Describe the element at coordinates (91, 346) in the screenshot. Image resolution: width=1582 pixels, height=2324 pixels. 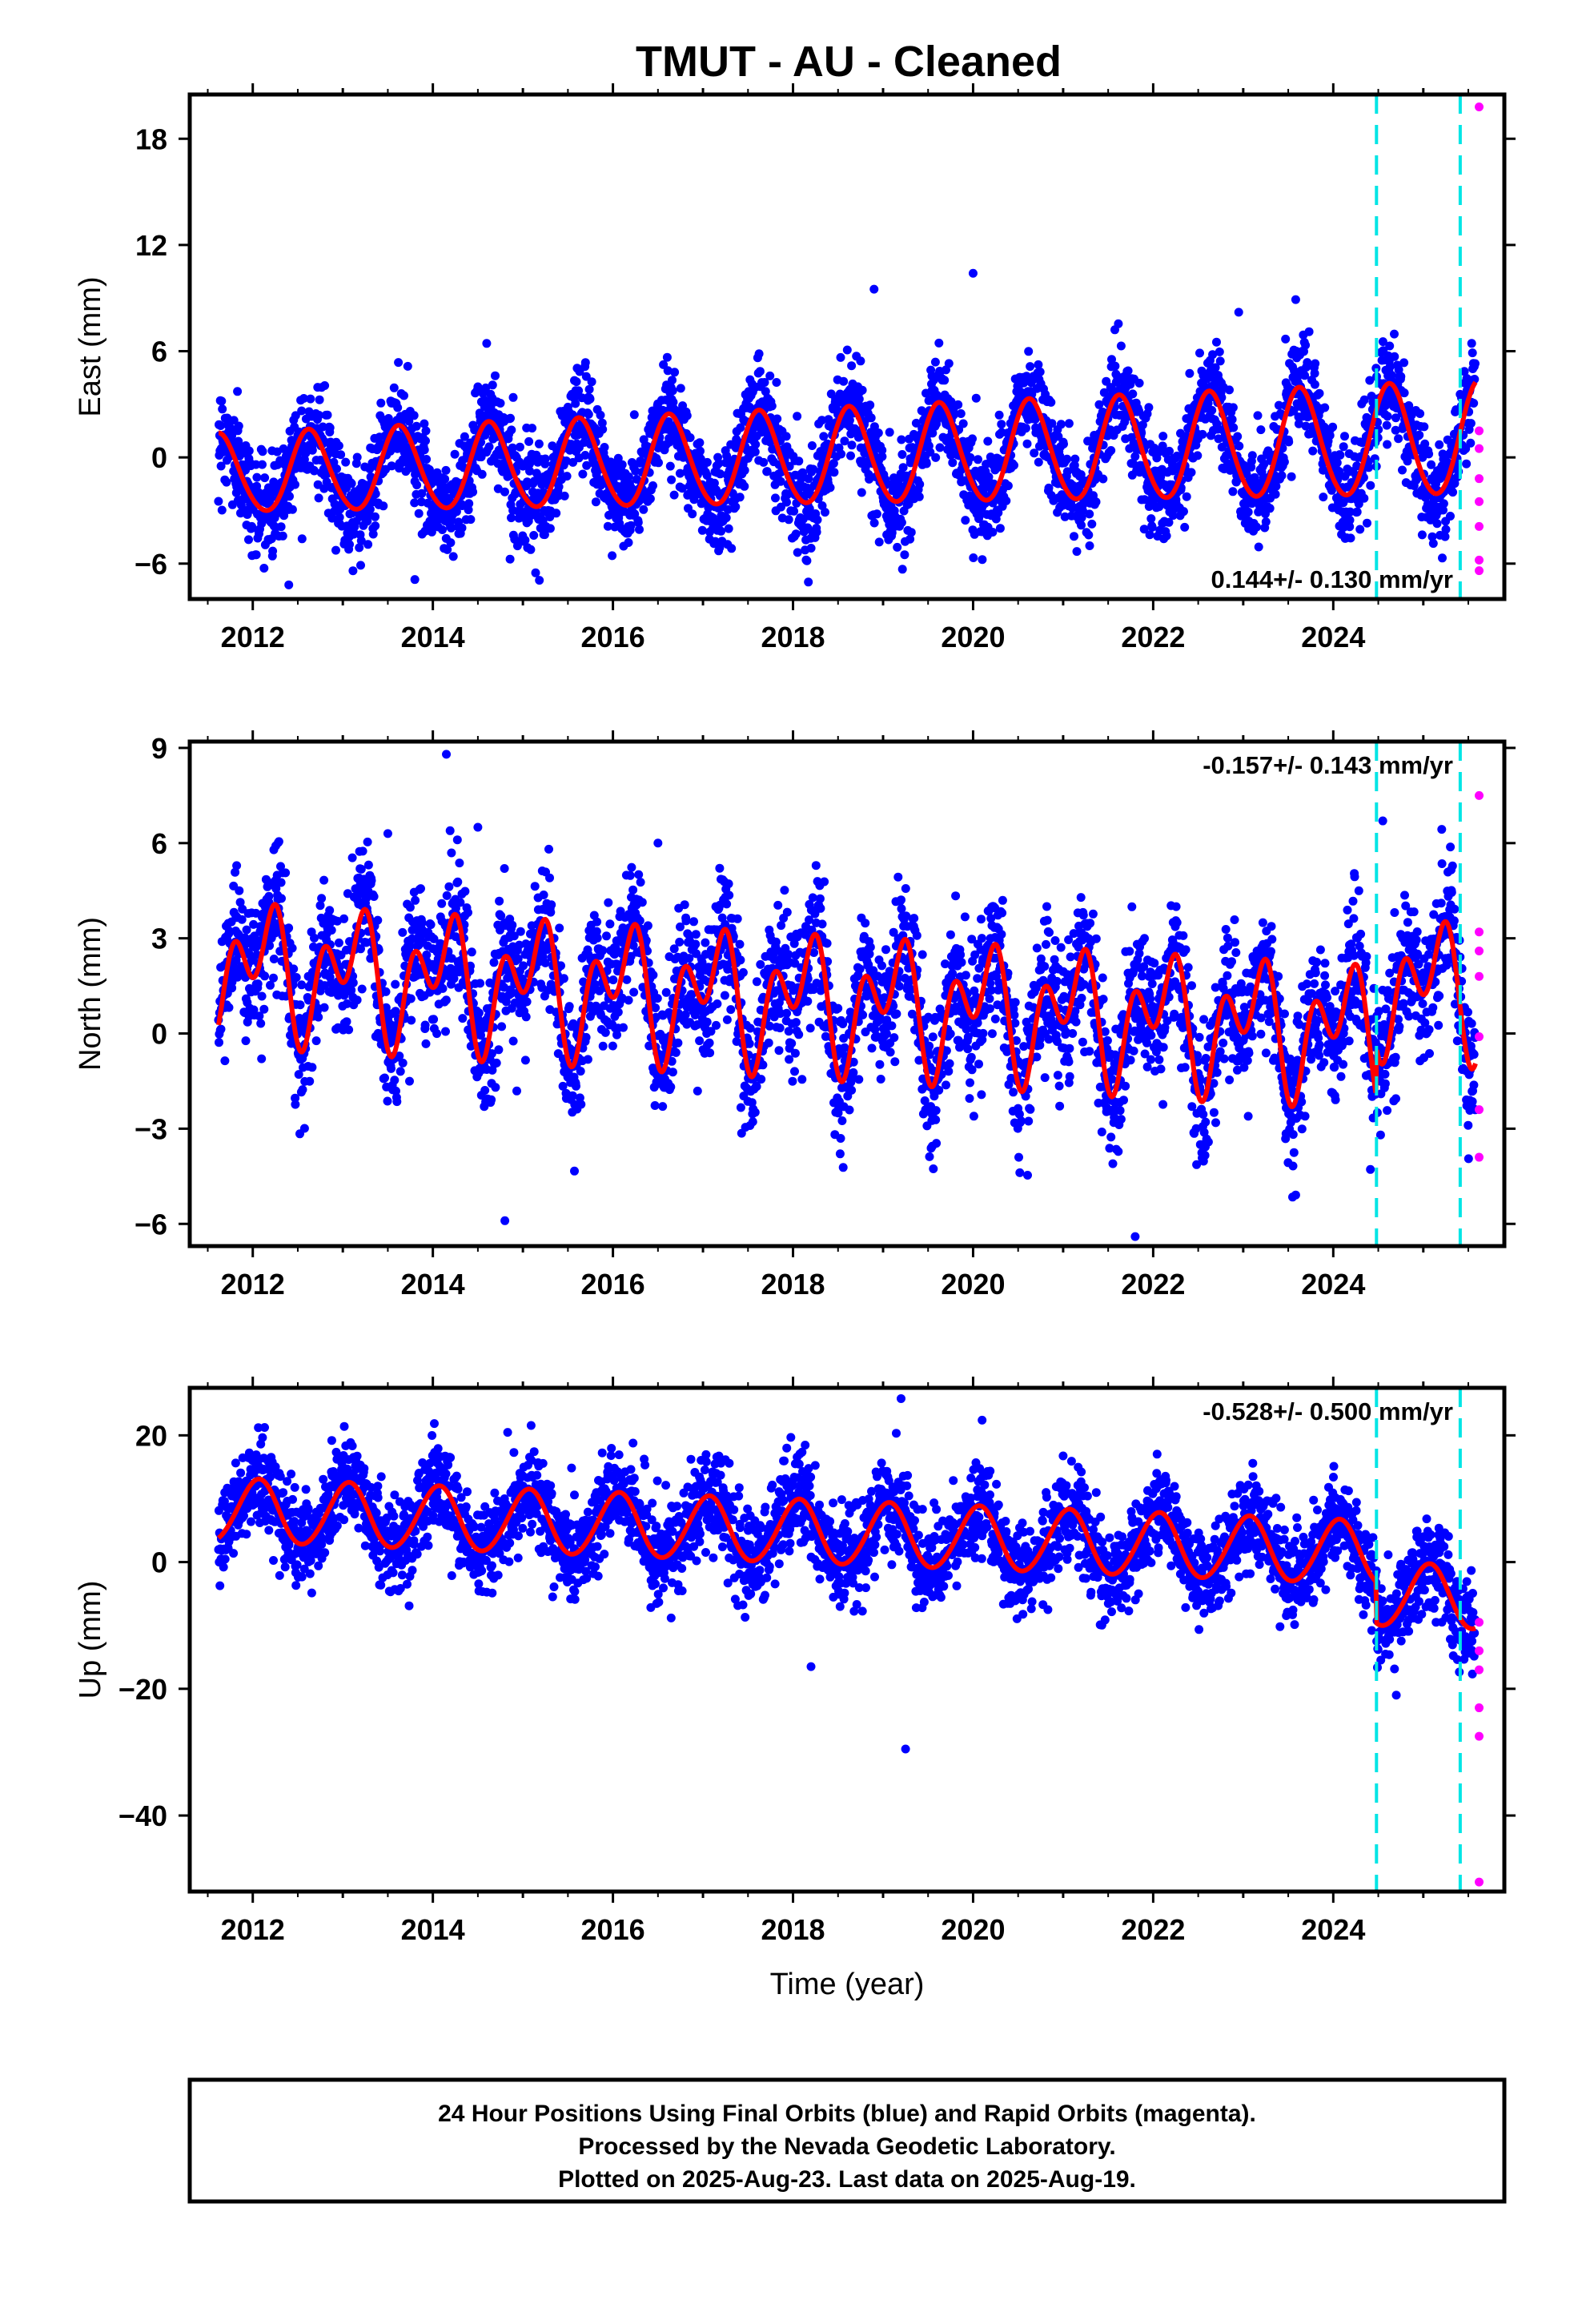
I see `y-axis-label: East (mm)` at that location.